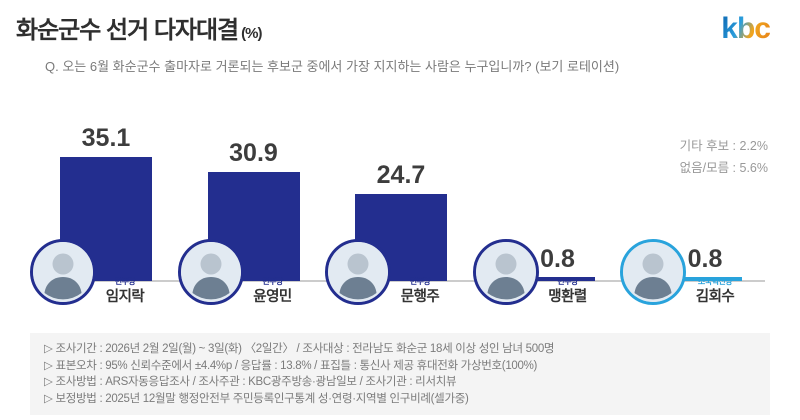  I want to click on page-title-text: 화순군수 선거 다자대결, so click(127, 30).